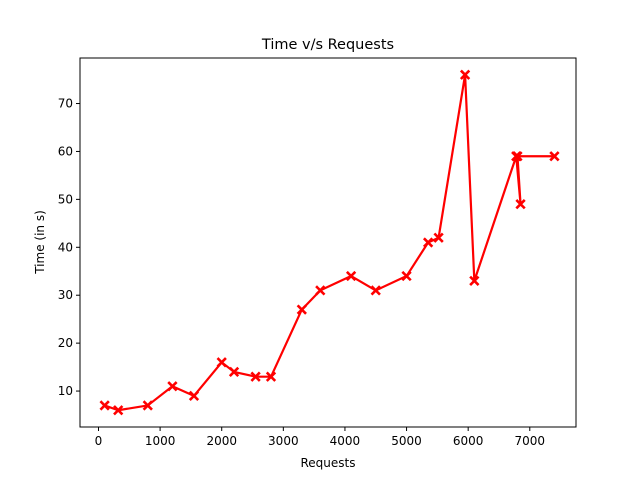  Describe the element at coordinates (221, 441) in the screenshot. I see `x-tick-label: 2000` at that location.